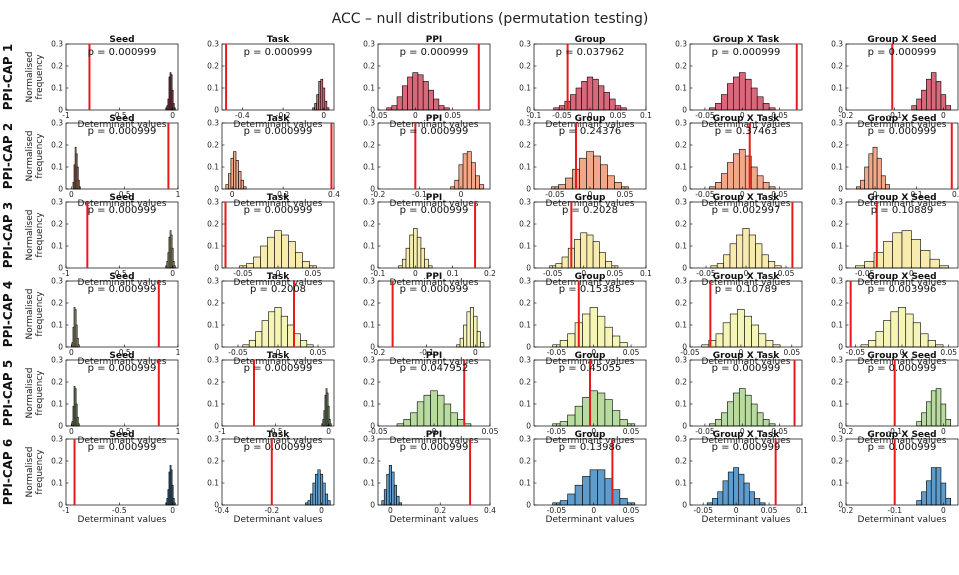  What do you see at coordinates (917, 194) in the screenshot?
I see `x-tick-label: 0.1` at bounding box center [917, 194].